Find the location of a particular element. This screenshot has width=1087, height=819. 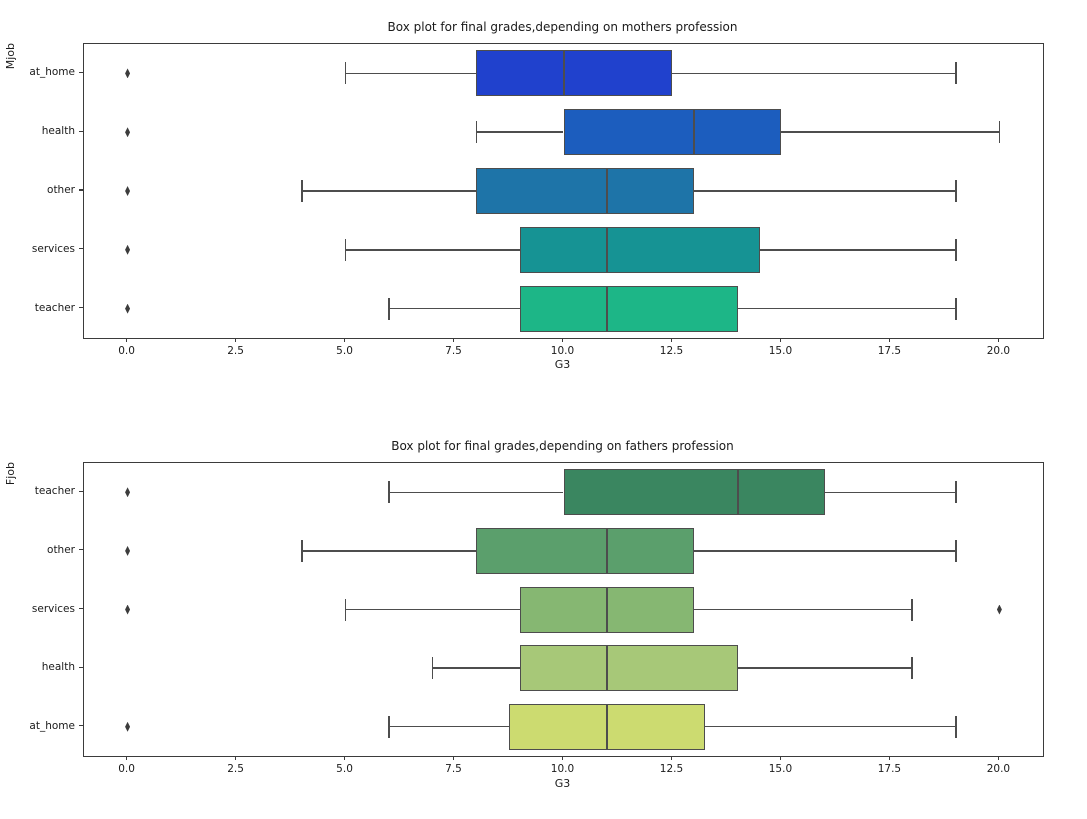

xtick-mark-20.0 is located at coordinates (998, 340).